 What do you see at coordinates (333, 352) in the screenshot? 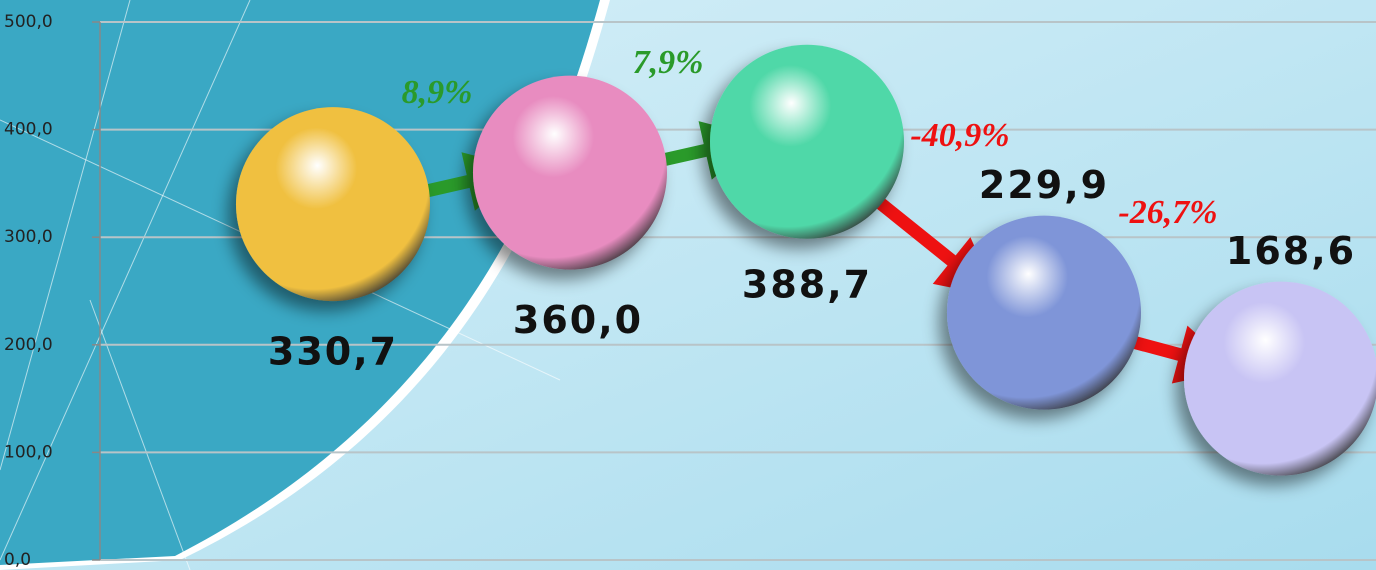
I see `value-label: 330,7` at bounding box center [333, 352].